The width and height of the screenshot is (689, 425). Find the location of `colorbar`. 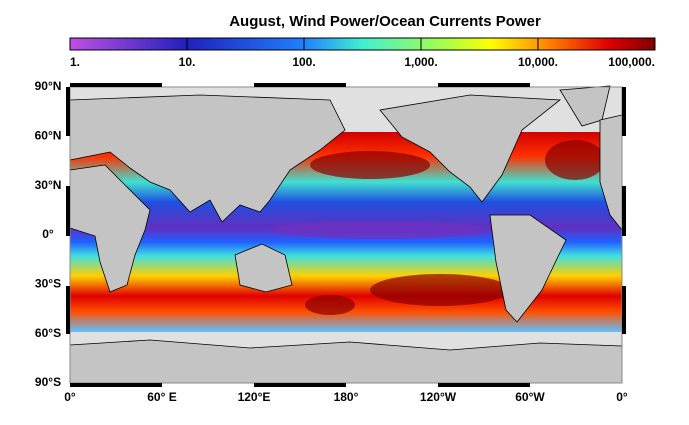

colorbar is located at coordinates (362, 44).